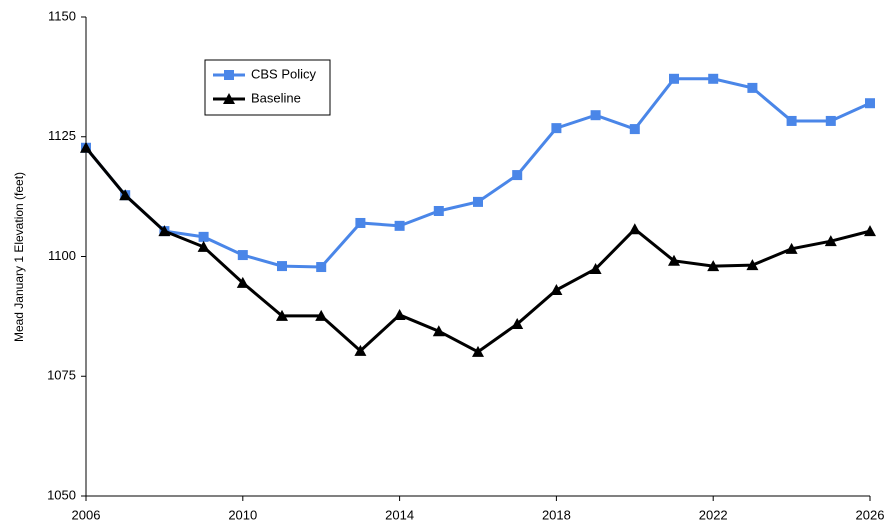 This screenshot has height=531, width=891. Describe the element at coordinates (556, 514) in the screenshot. I see `x-tick-label: 2018` at that location.